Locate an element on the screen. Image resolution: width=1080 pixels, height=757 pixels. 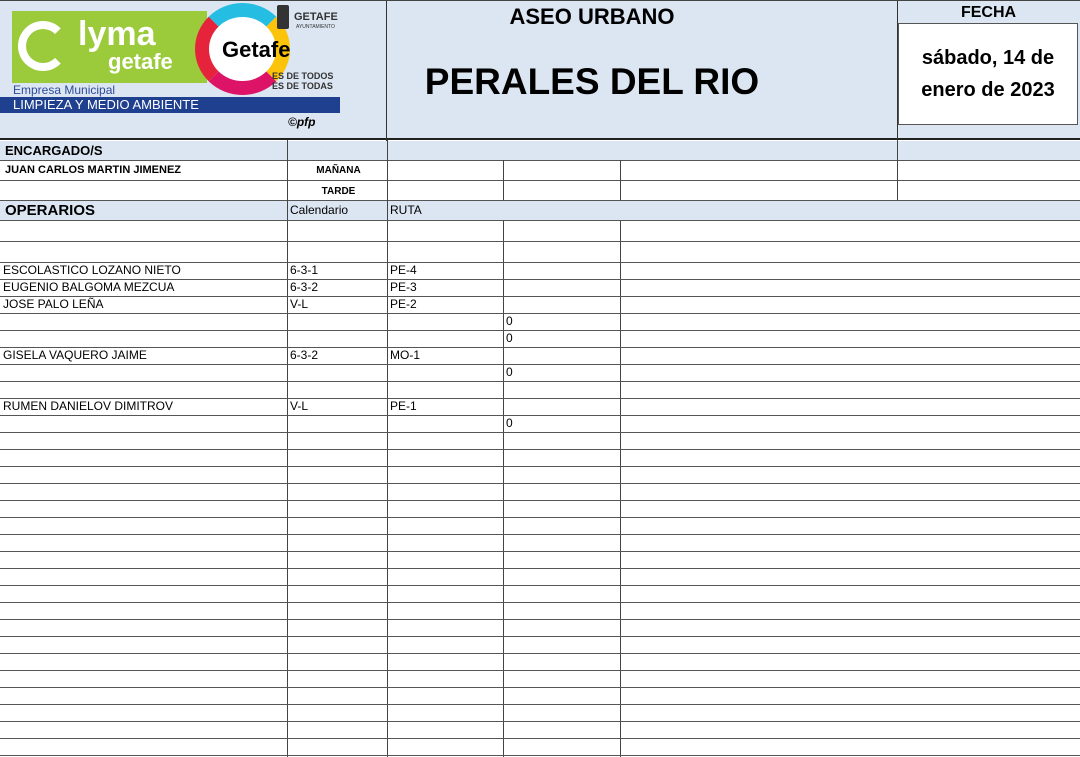
operarios-label: OPERARIOS is located at coordinates (50, 210).